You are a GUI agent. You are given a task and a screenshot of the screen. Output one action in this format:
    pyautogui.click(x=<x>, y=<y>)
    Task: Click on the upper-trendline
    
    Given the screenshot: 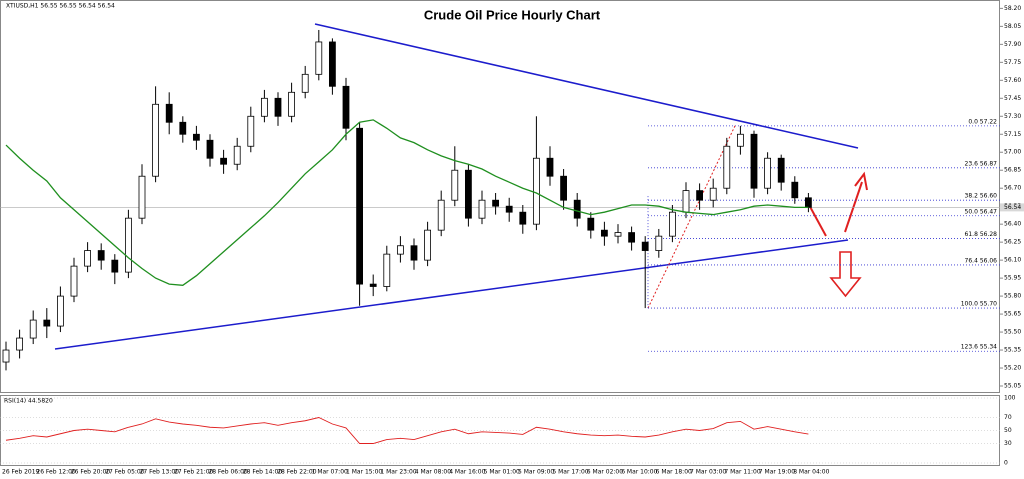 What is the action you would take?
    pyautogui.click(x=586, y=86)
    